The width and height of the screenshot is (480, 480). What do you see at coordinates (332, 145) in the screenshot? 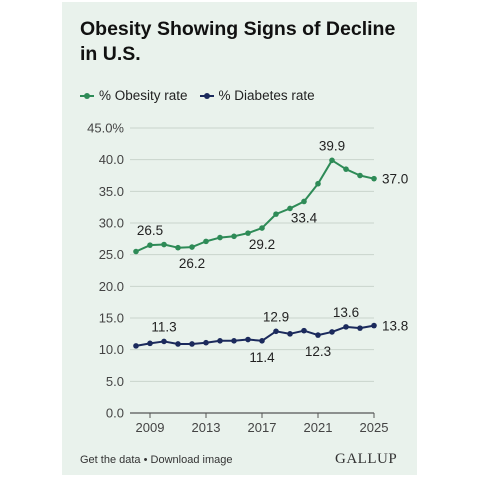
I see `data-label: 39.9` at bounding box center [332, 145].